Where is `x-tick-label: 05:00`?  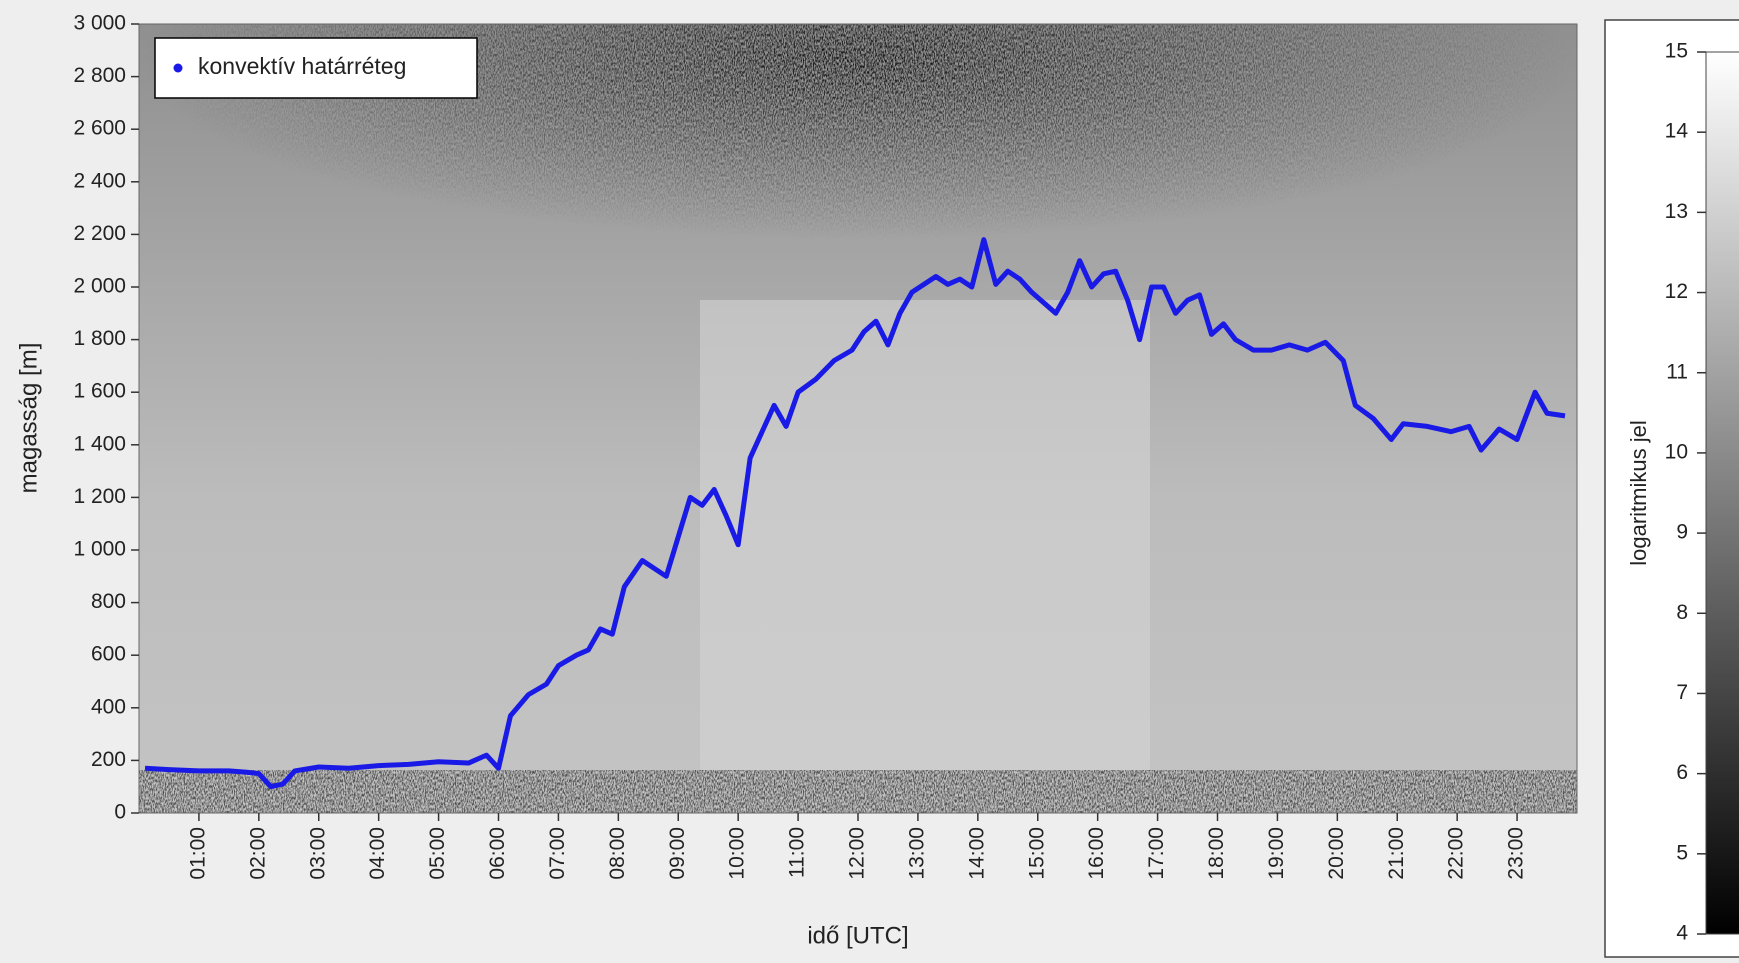 x-tick-label: 05:00 is located at coordinates (437, 853).